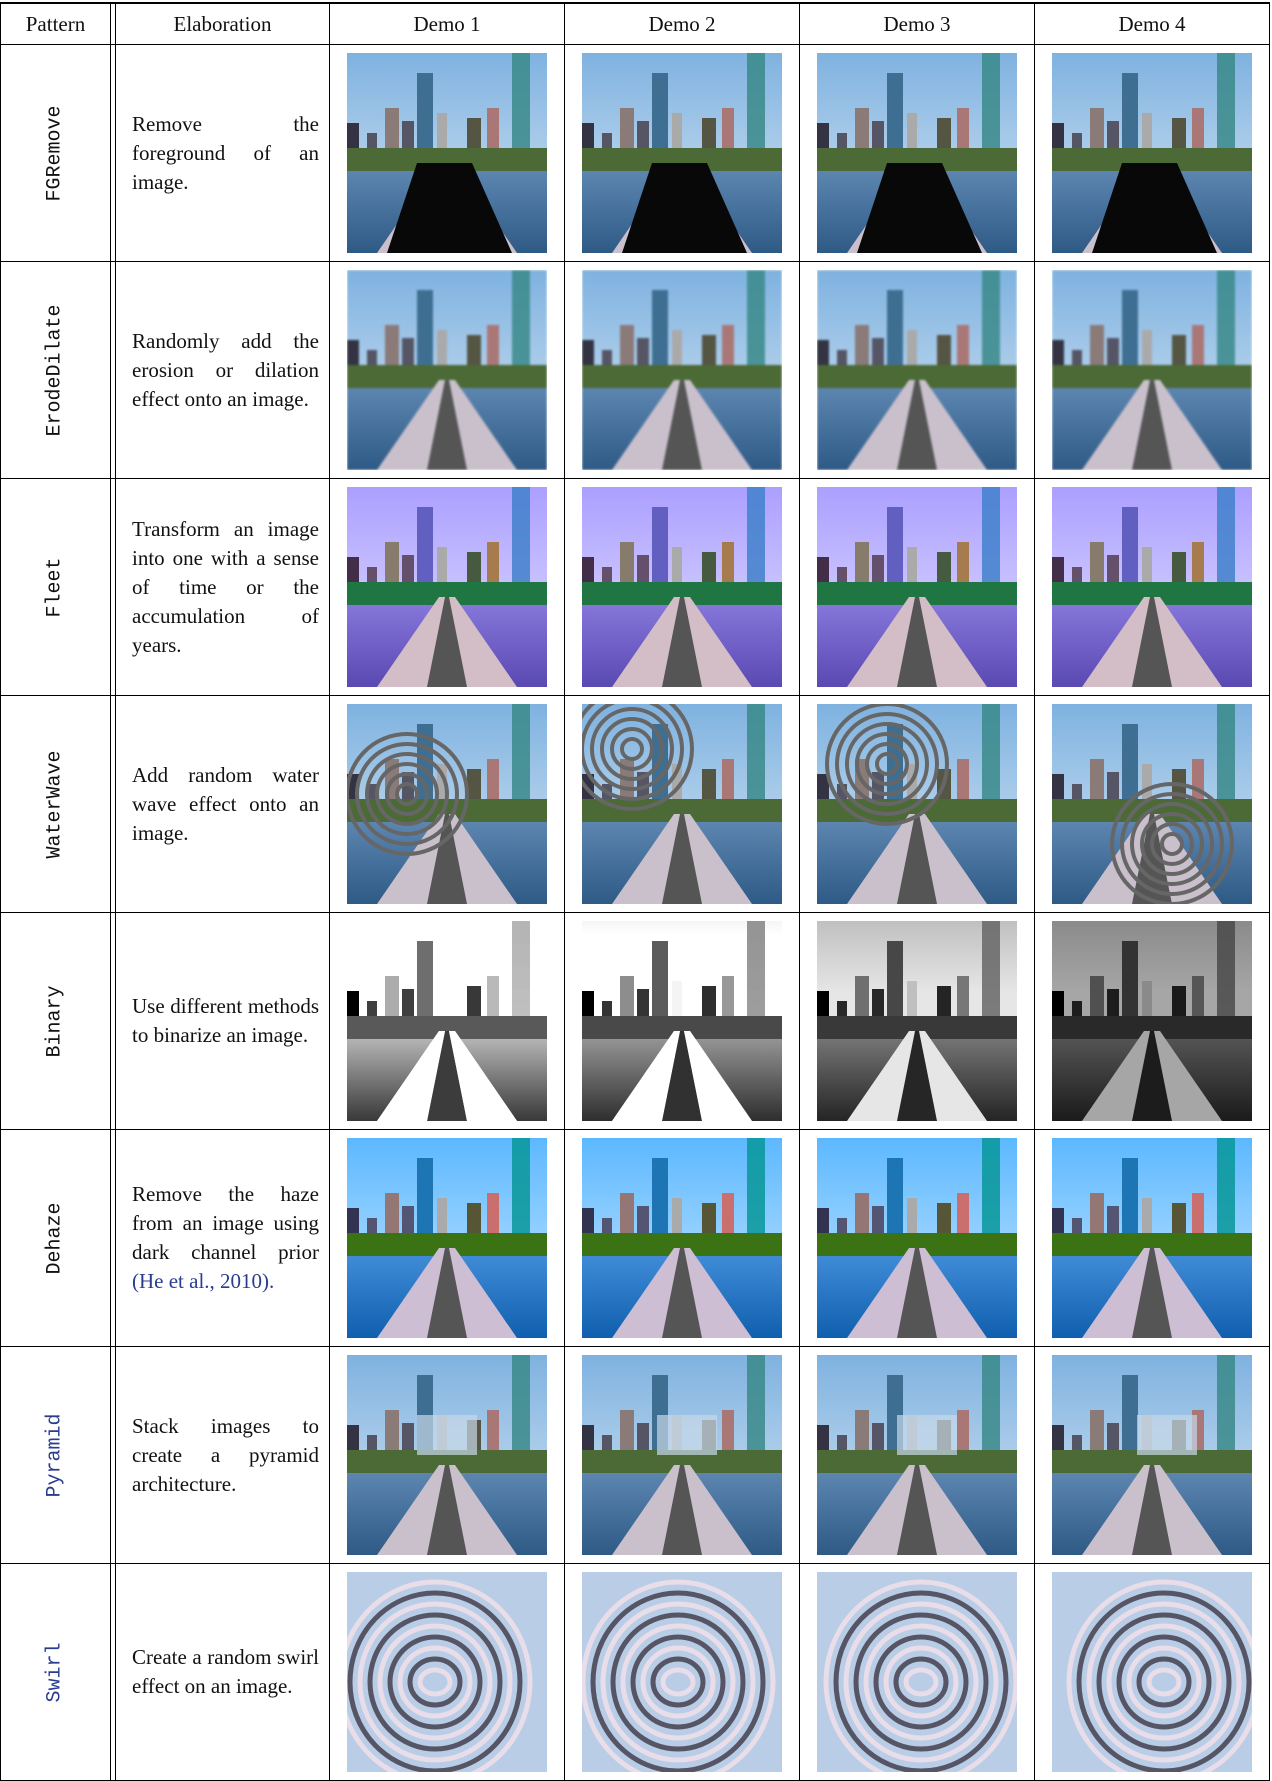 This screenshot has width=1272, height=1781. What do you see at coordinates (55, 587) in the screenshot?
I see `pattern-name: Fleet` at bounding box center [55, 587].